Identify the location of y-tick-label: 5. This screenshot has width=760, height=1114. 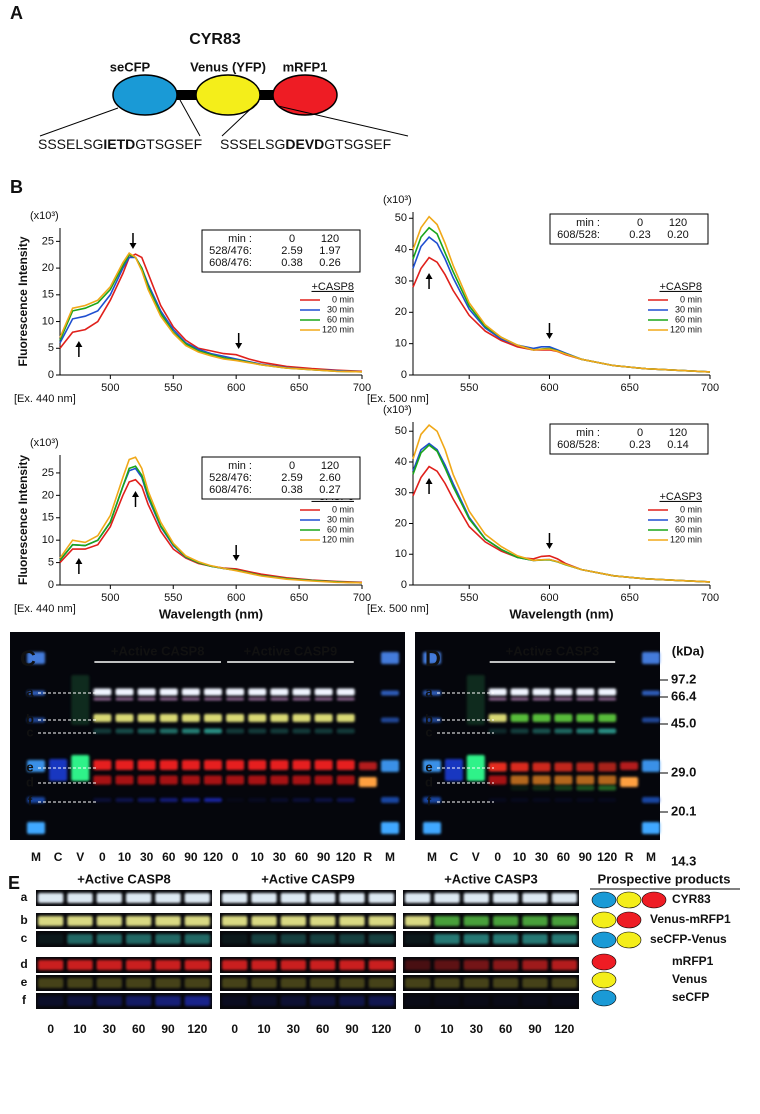
(51, 562).